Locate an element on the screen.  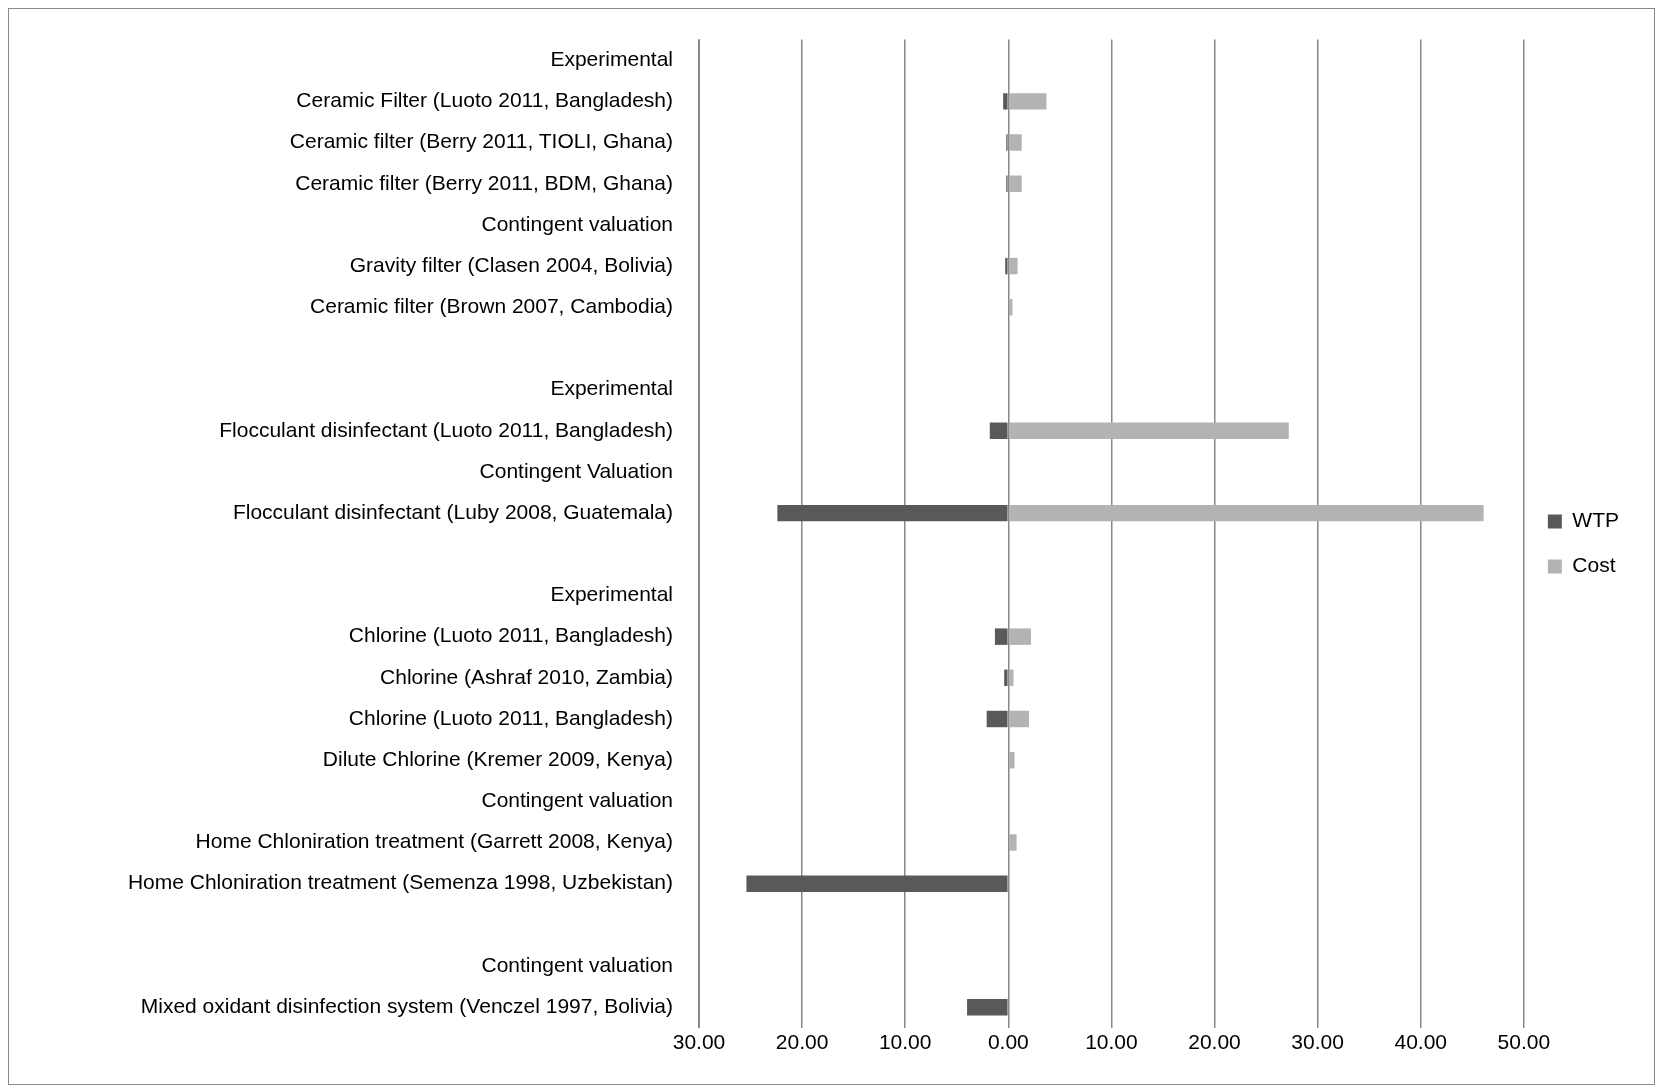
y-tick-label: Home Chloniration treatment (Garrett 2008, Kenya) is located at coordinates (434, 841).